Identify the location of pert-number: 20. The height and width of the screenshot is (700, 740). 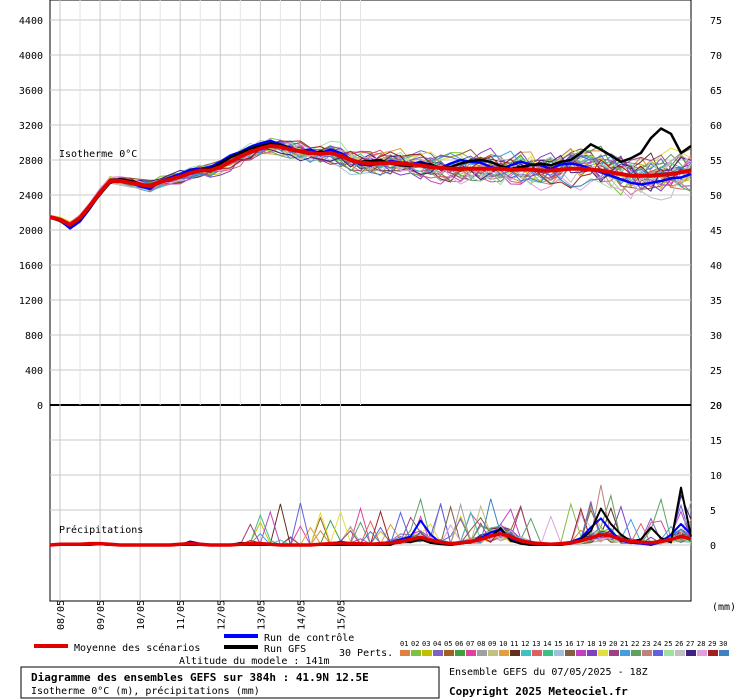
(613, 644).